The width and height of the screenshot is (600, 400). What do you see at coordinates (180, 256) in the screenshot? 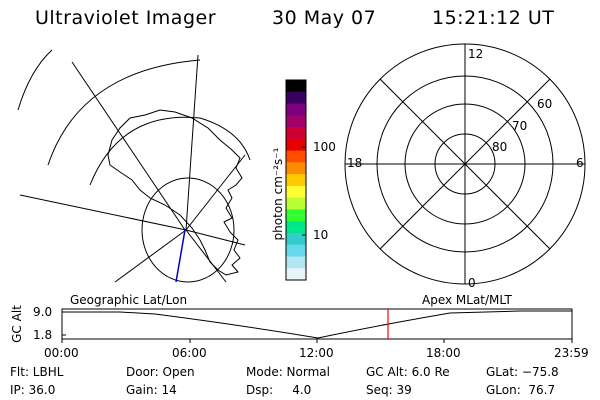
I see `ground-track` at bounding box center [180, 256].